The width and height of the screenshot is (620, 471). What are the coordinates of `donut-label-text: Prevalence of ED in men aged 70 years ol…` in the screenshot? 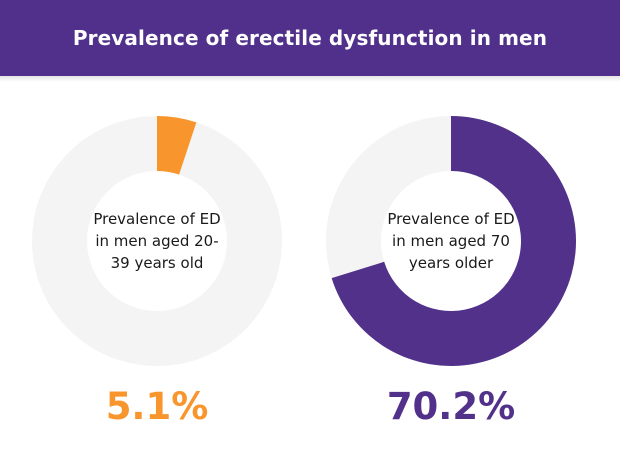 It's located at (451, 241).